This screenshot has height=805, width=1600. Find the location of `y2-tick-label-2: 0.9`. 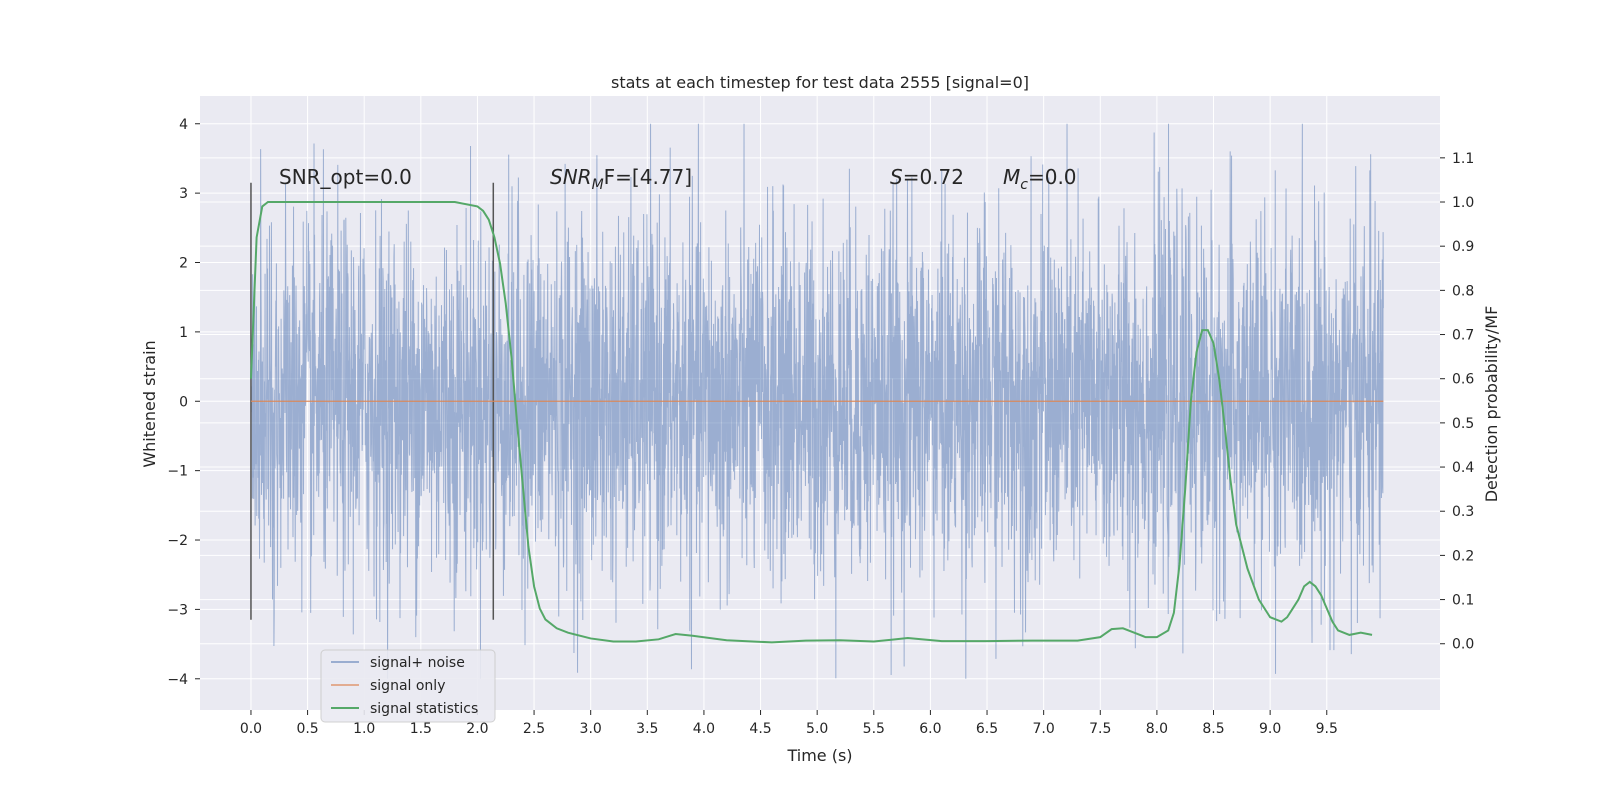

y2-tick-label-2: 0.9 is located at coordinates (1463, 247).